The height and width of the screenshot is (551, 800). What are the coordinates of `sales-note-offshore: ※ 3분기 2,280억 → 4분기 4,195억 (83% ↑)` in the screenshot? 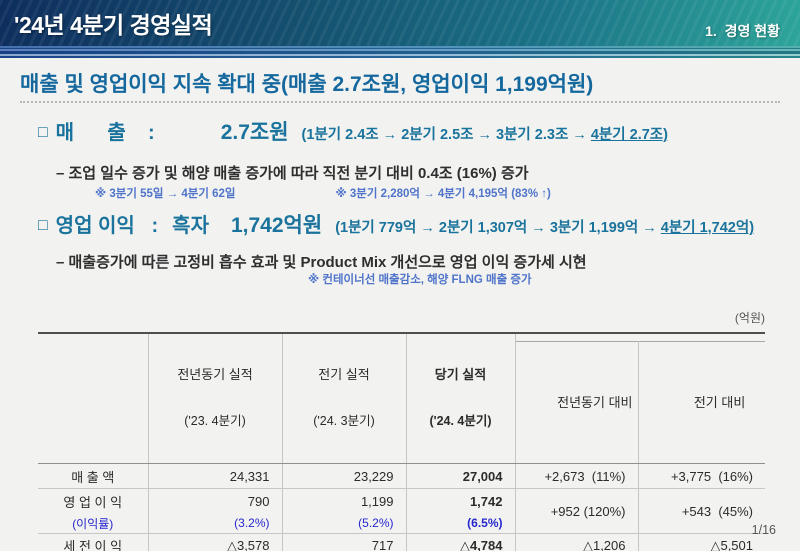 It's located at (443, 194).